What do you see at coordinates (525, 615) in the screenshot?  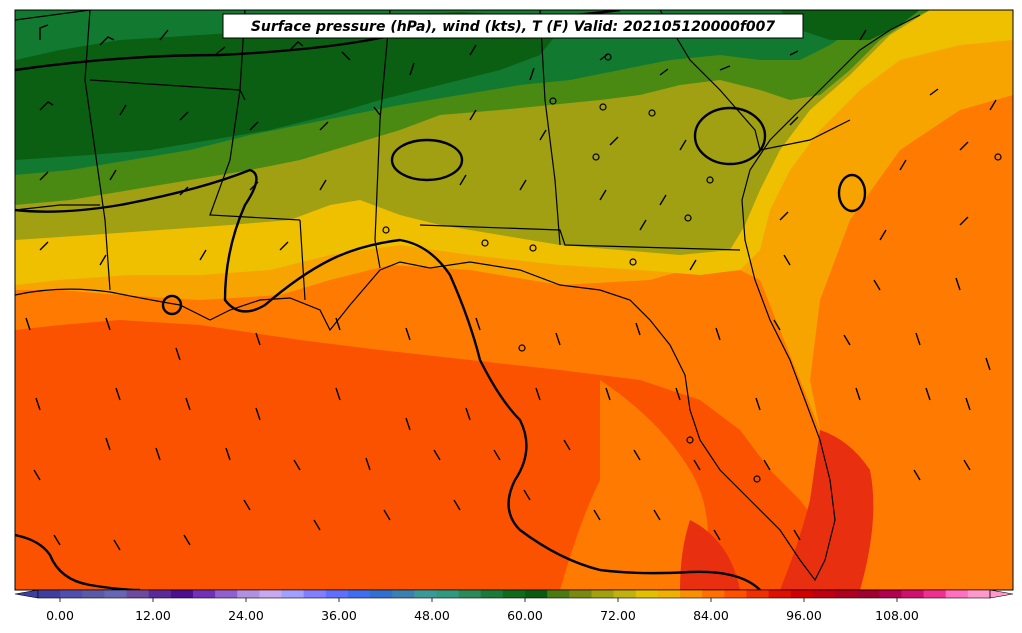 I see `colorbar-tick-label: 60.00` at bounding box center [525, 615].